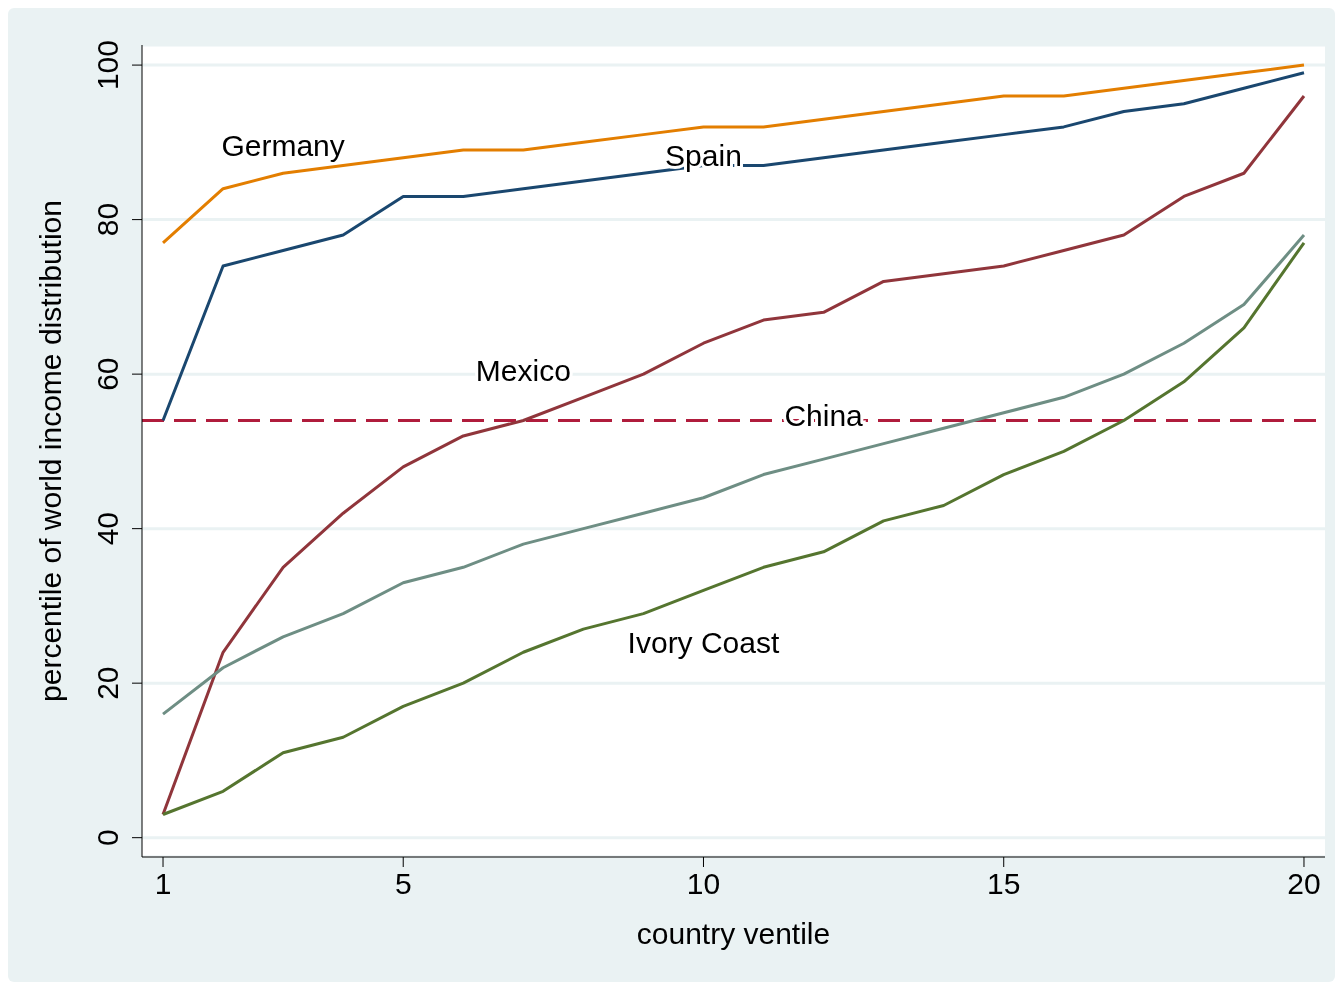 This screenshot has height=988, width=1341. I want to click on y-axis-title: percentile of world income distribution, so click(50, 451).